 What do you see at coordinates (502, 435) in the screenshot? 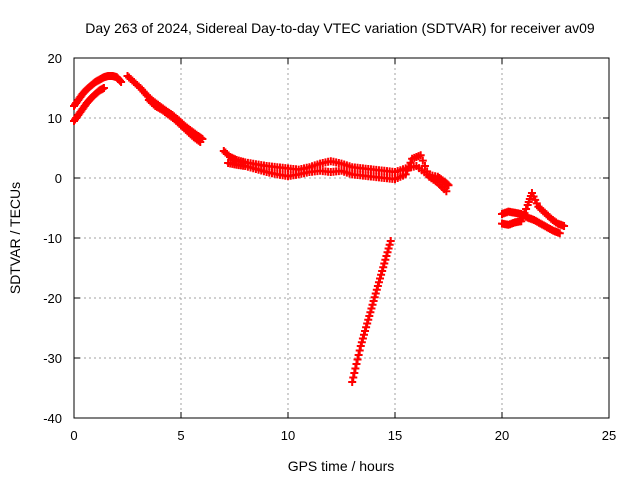
I see `x-tick-label: 20` at bounding box center [502, 435].